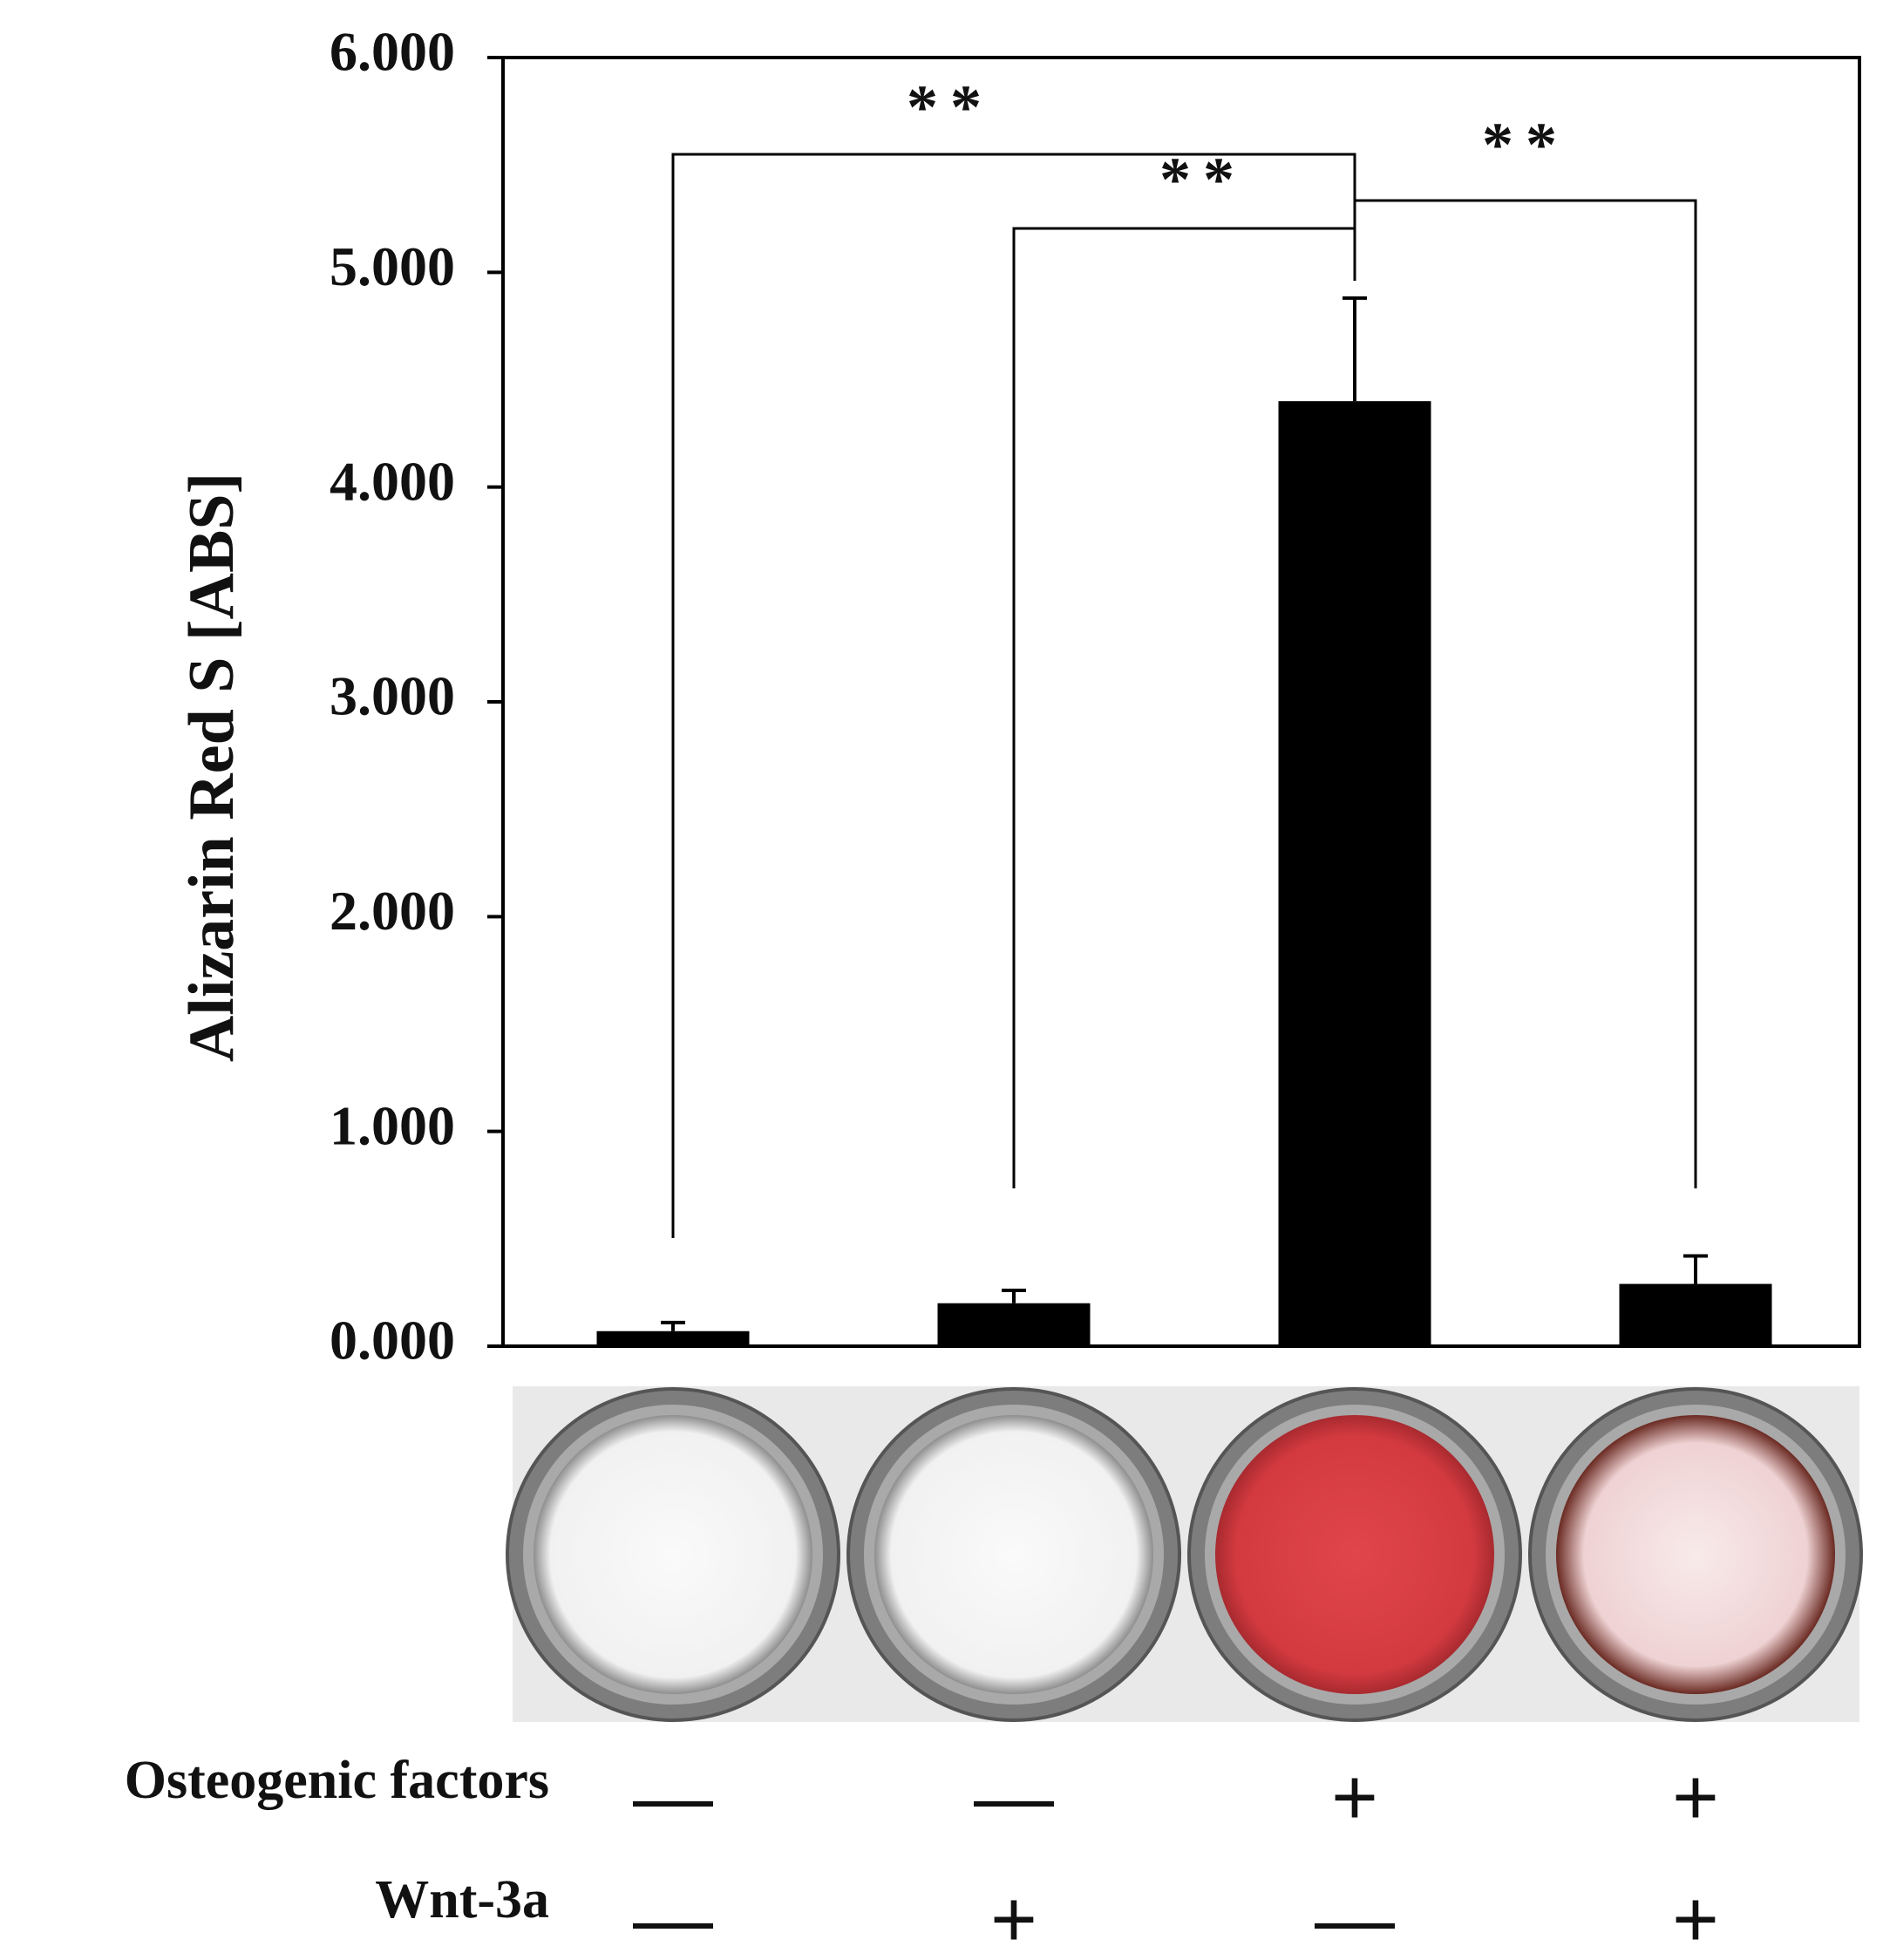 This screenshot has width=1883, height=1960. Describe the element at coordinates (393, 52) in the screenshot. I see `y-tick-label: 6.000` at that location.